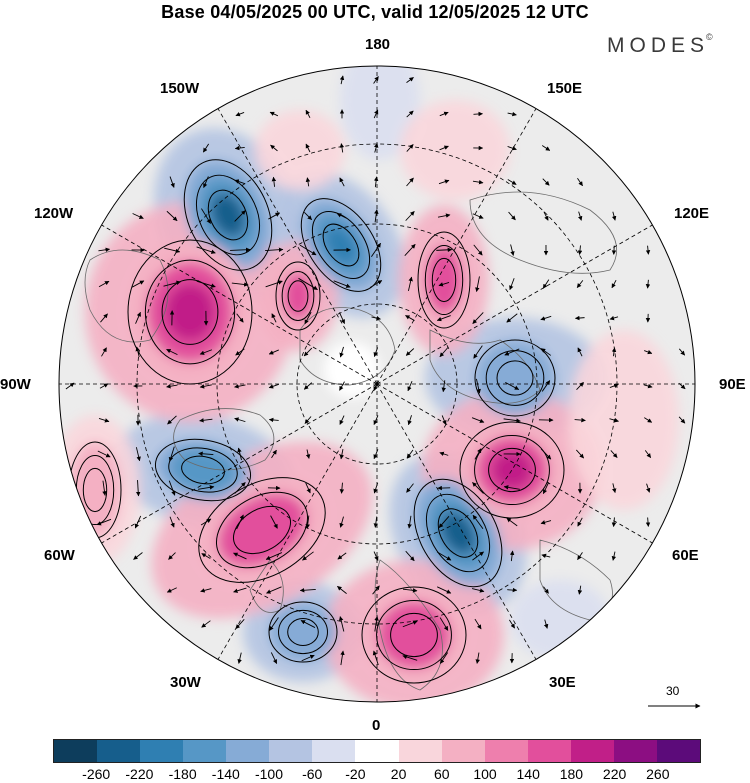 The width and height of the screenshot is (750, 783). Describe the element at coordinates (658, 45) in the screenshot. I see `brand-text: MODES` at that location.